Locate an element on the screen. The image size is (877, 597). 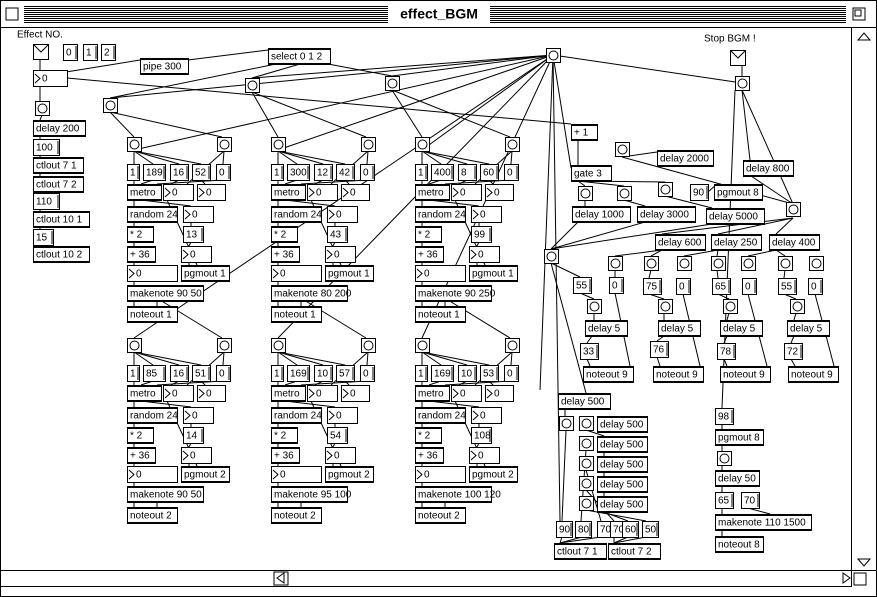
vertical-scrollbar is located at coordinates (864, 299).